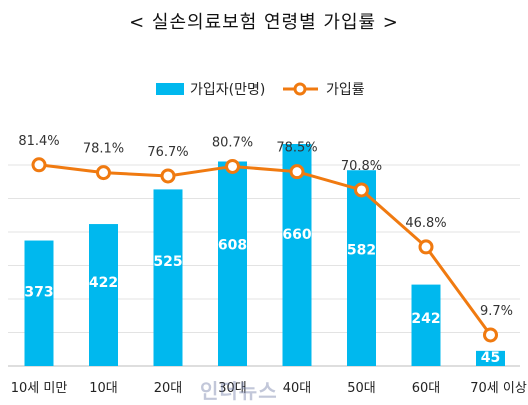 The width and height of the screenshot is (528, 405). Describe the element at coordinates (167, 152) in the screenshot. I see `line-value-label: 76.7%` at that location.